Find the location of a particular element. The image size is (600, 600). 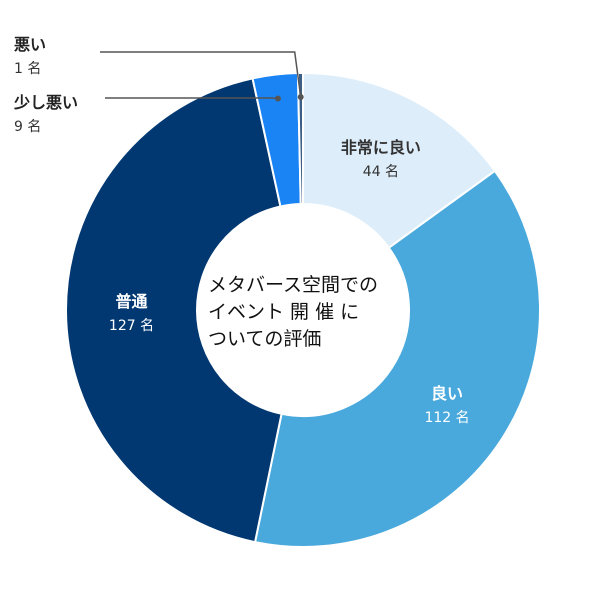

slice-value-1: 112 名 is located at coordinates (446, 418).